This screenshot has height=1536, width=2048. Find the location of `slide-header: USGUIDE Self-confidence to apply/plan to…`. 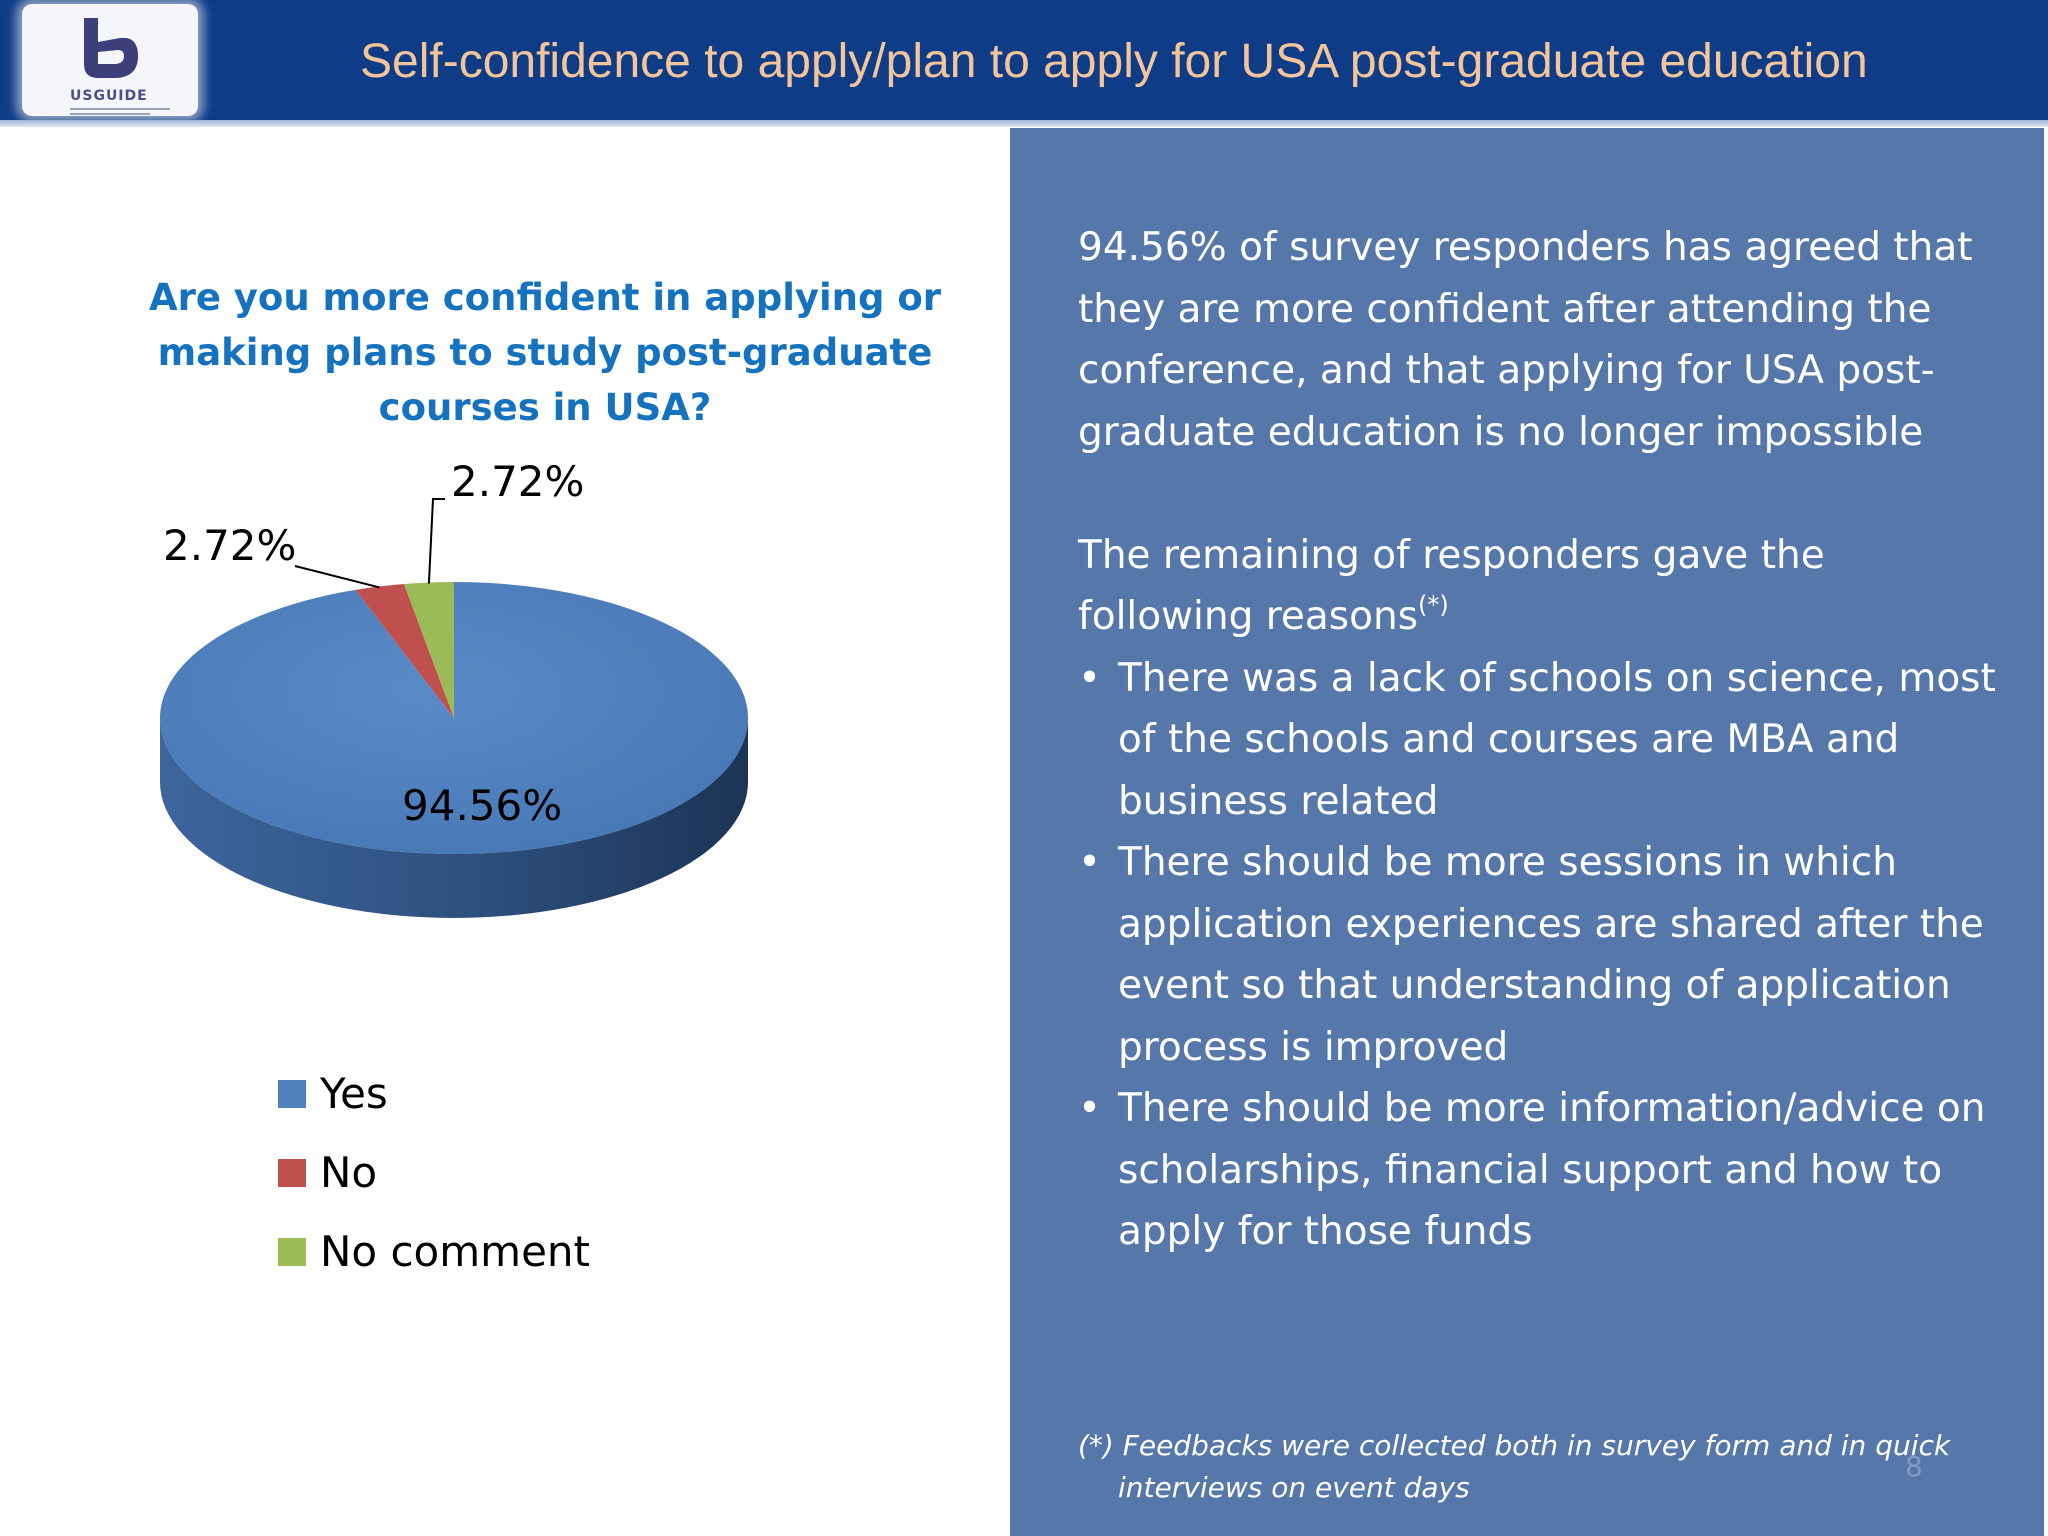

slide-header: USGUIDE Self-confidence to apply/plan to… is located at coordinates (1024, 60).